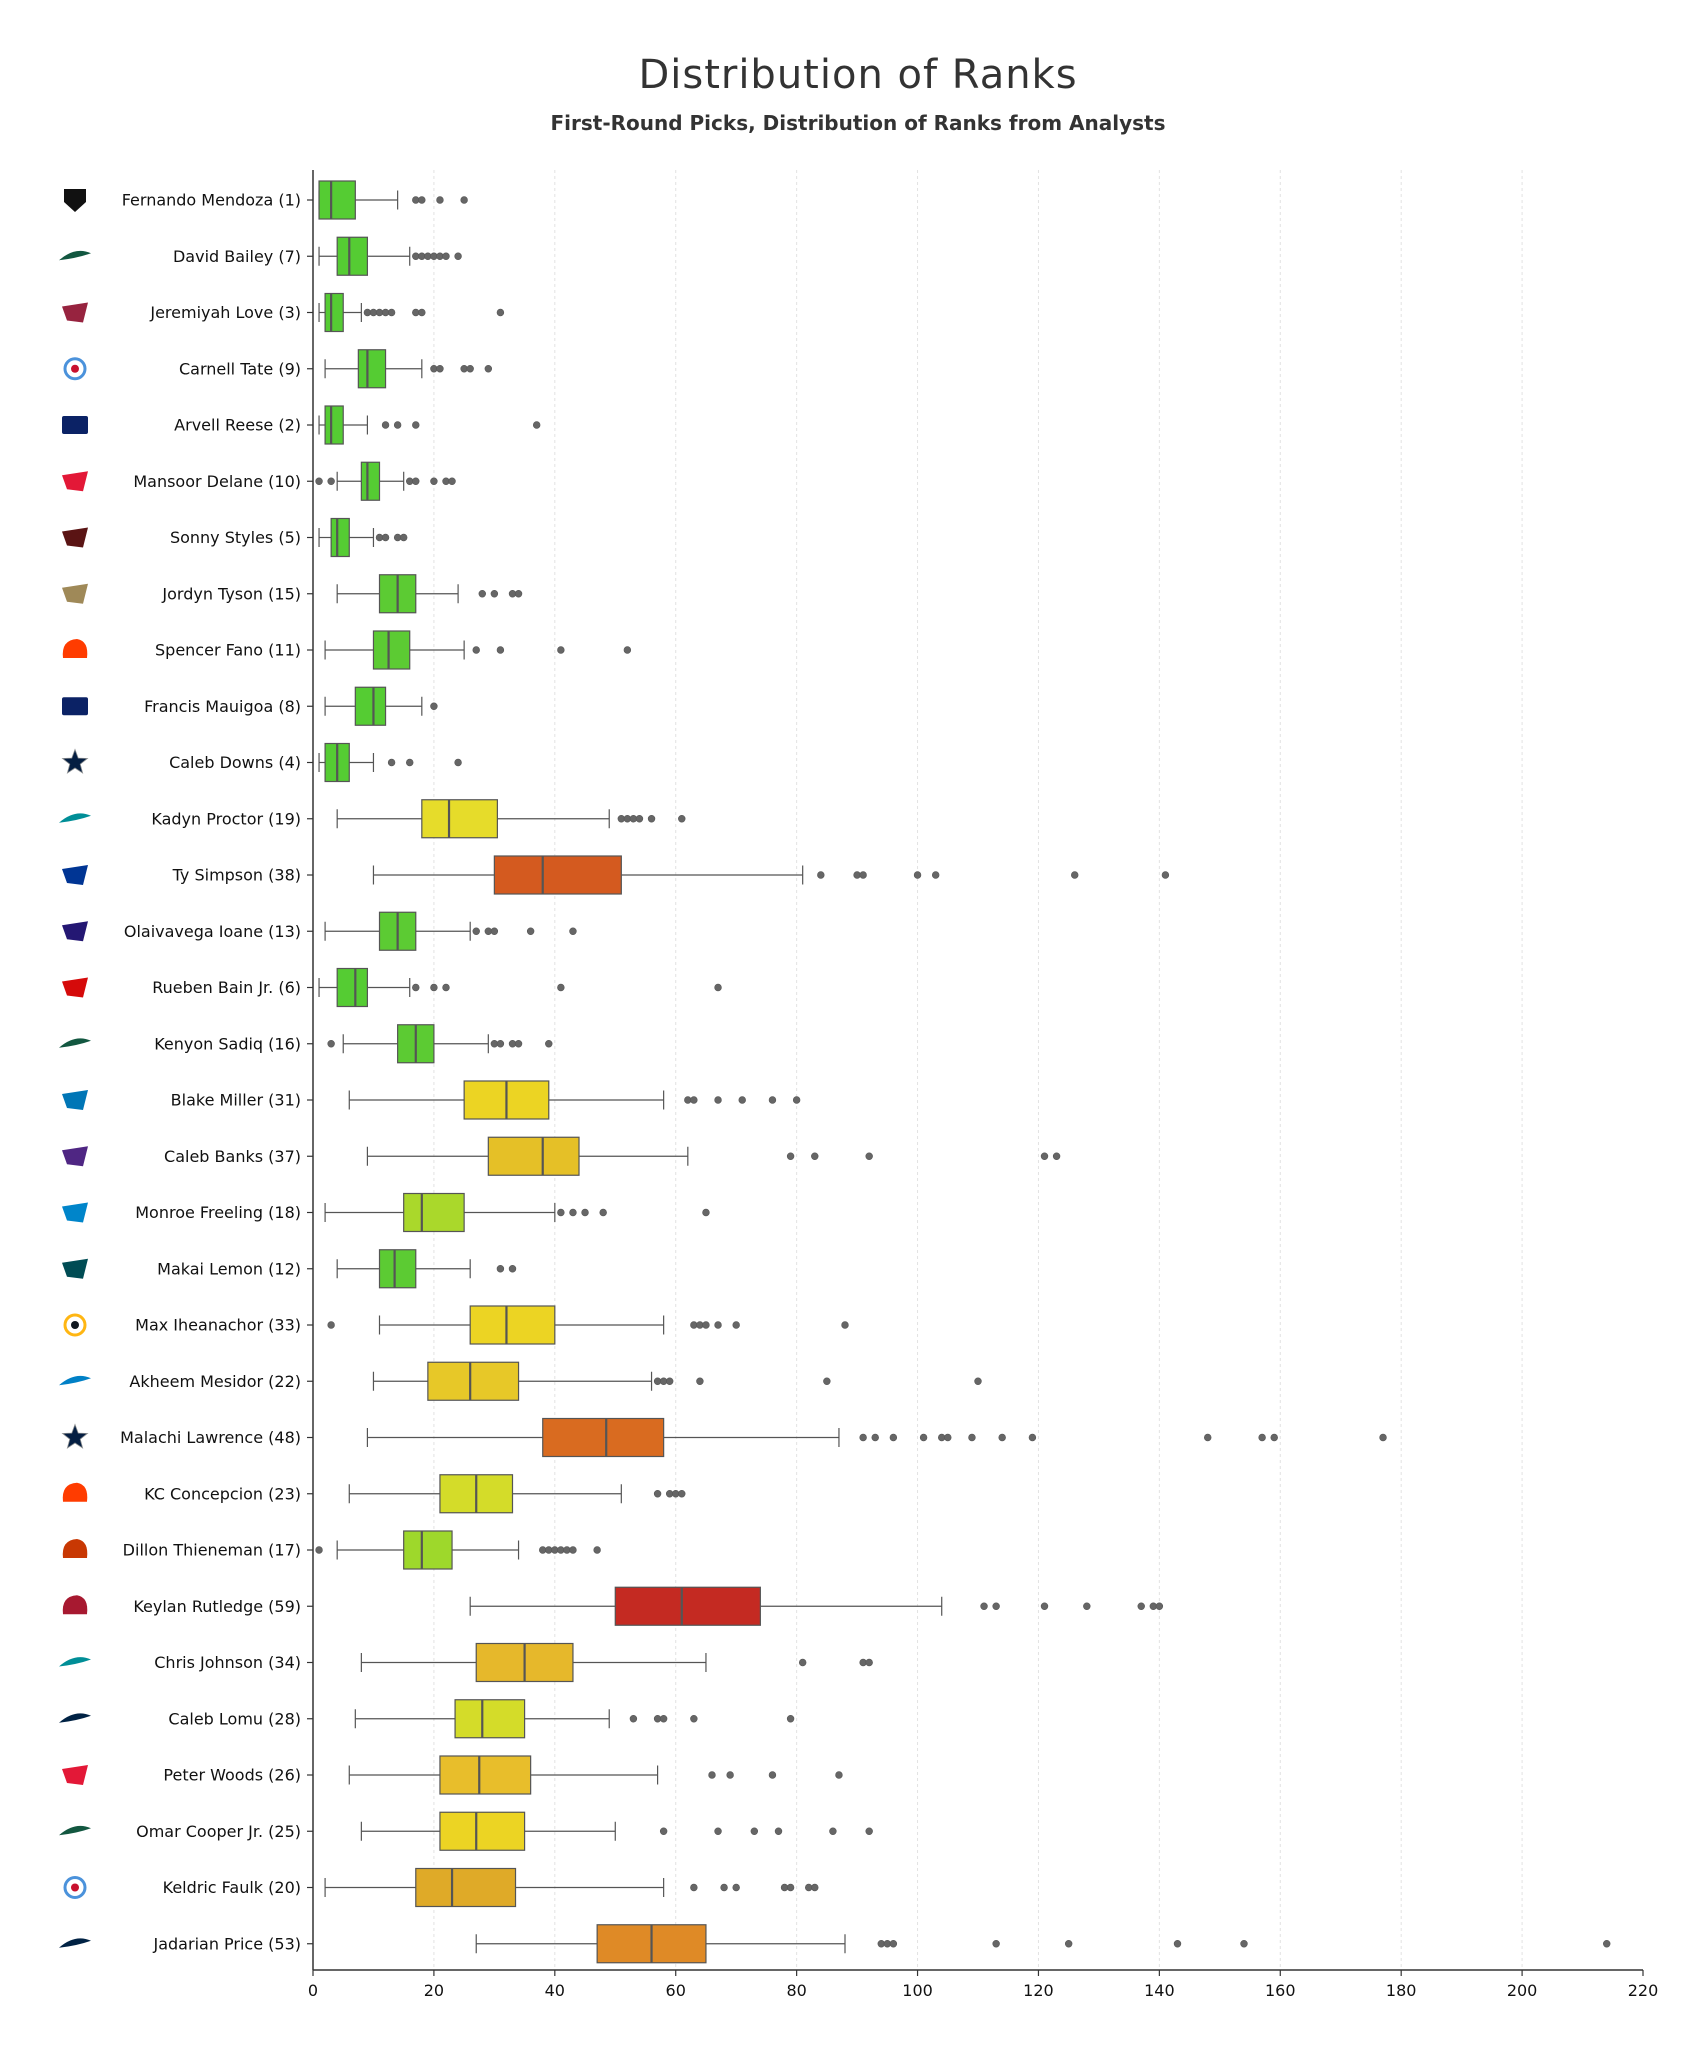  I want to click on chargers-logo-icon-shape, so click(75, 1380).